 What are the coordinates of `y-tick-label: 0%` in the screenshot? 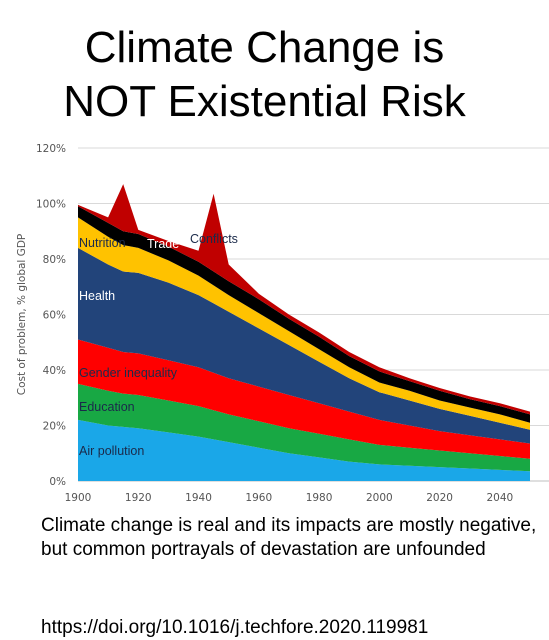 It's located at (57, 482).